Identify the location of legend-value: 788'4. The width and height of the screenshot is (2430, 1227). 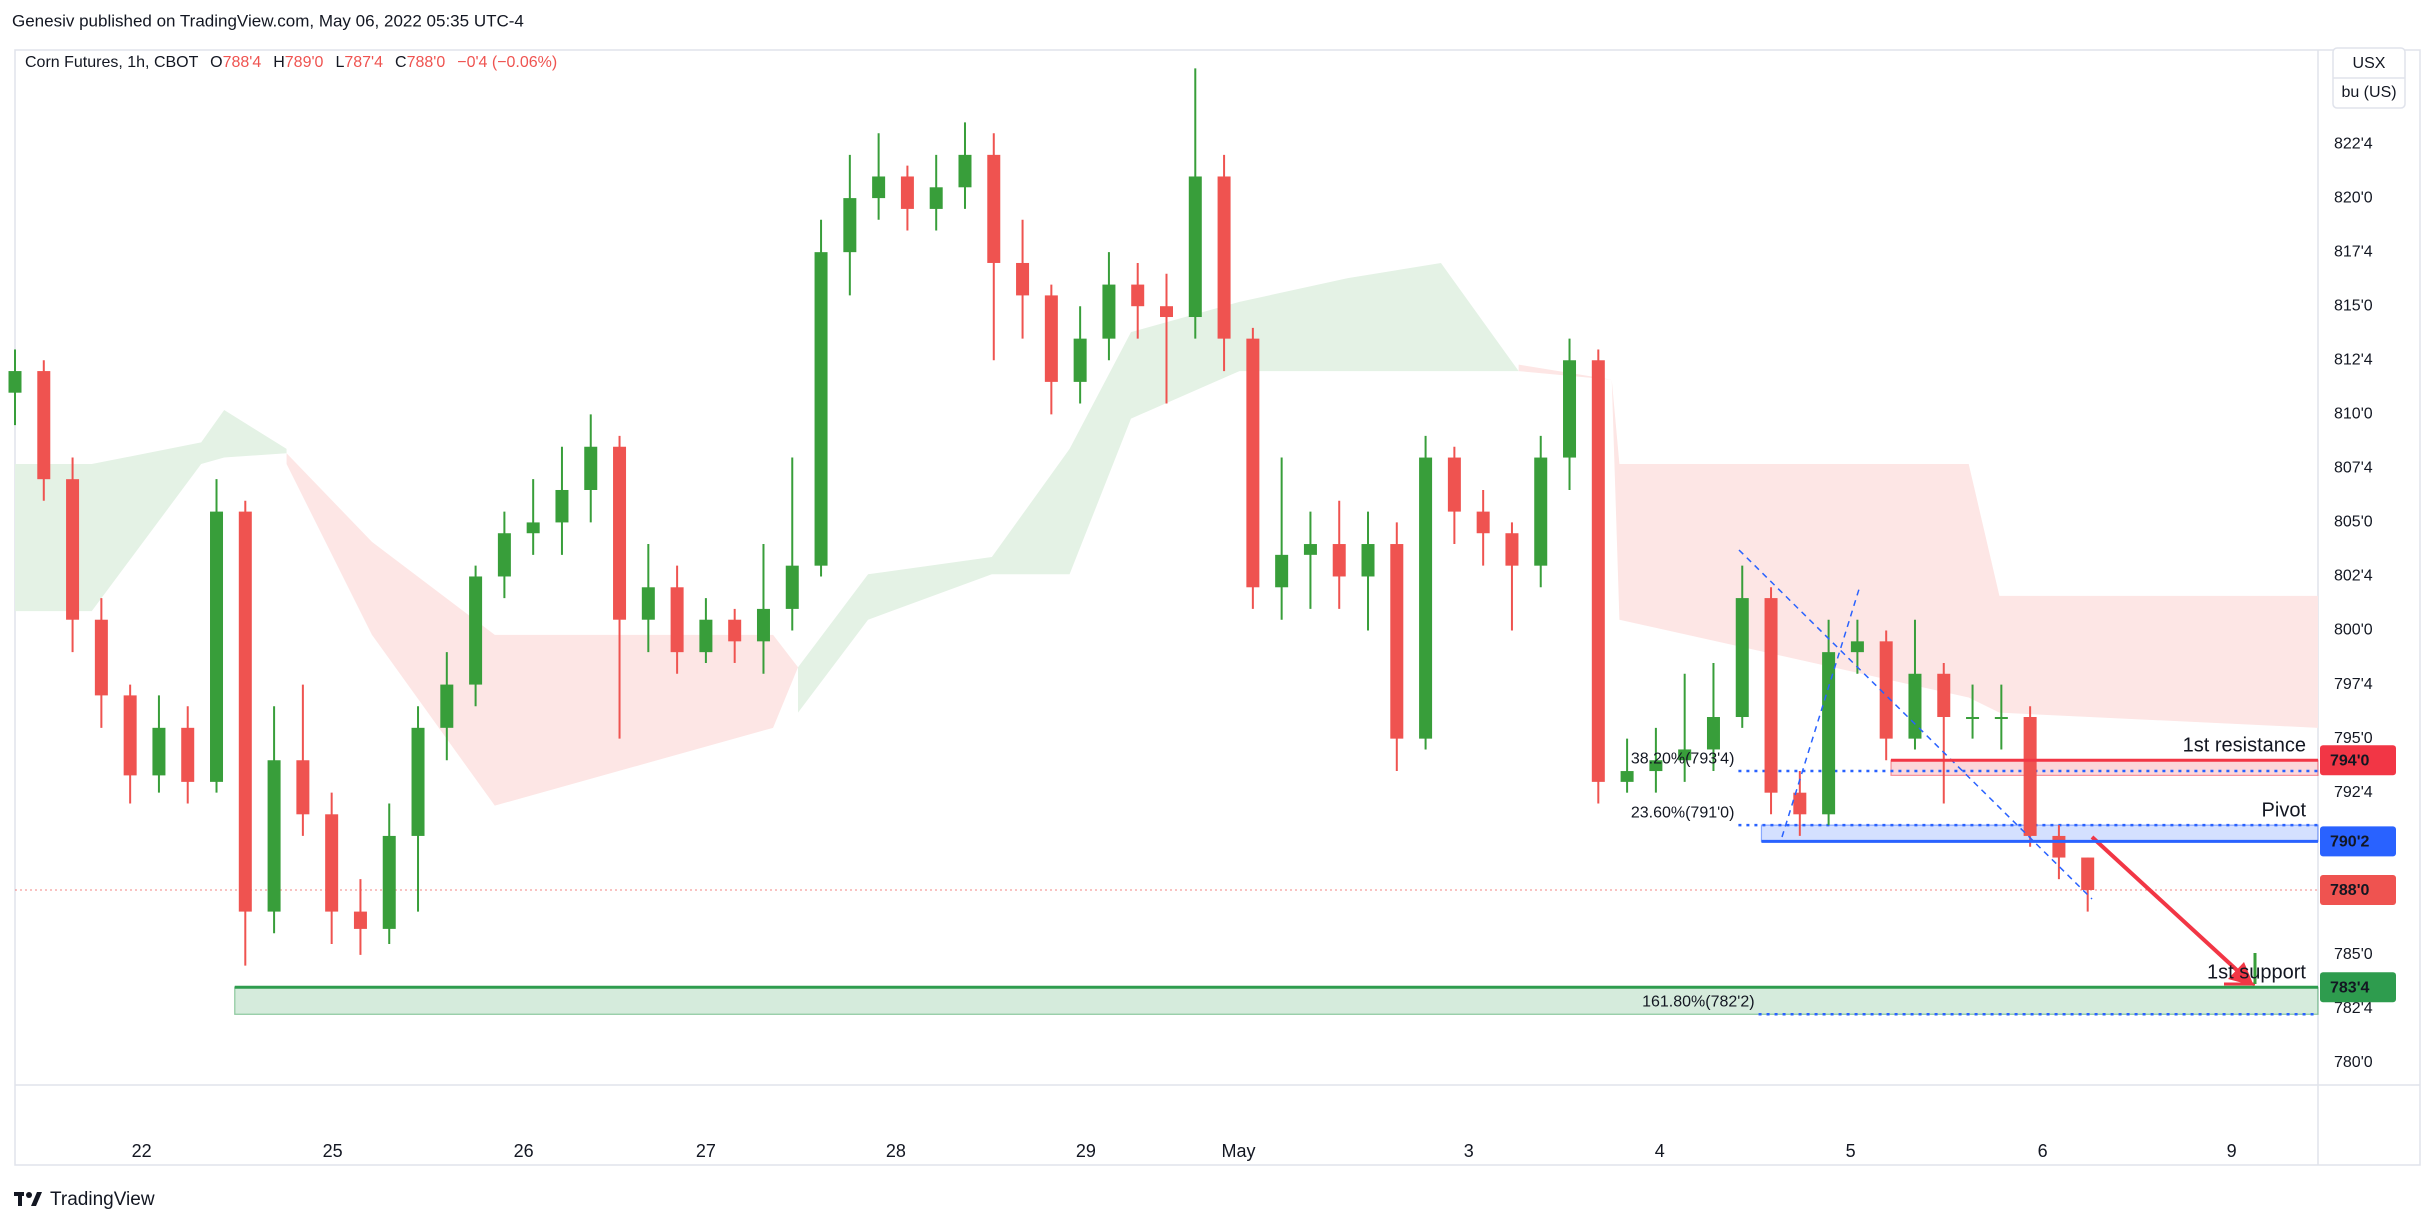
(242, 62).